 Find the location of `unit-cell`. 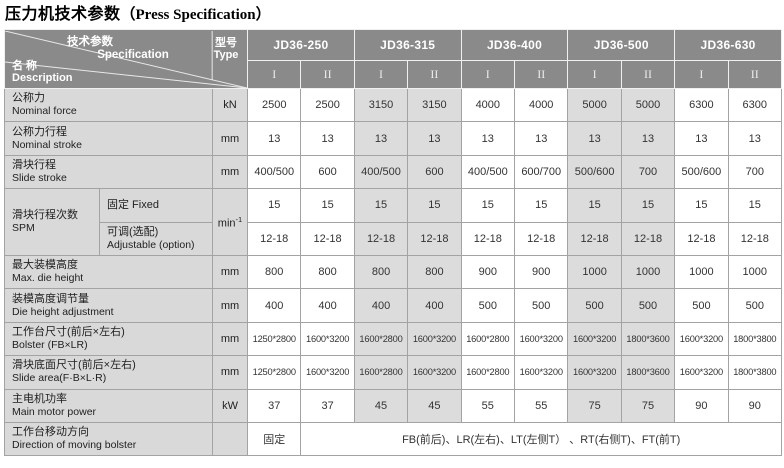

unit-cell is located at coordinates (230, 439).